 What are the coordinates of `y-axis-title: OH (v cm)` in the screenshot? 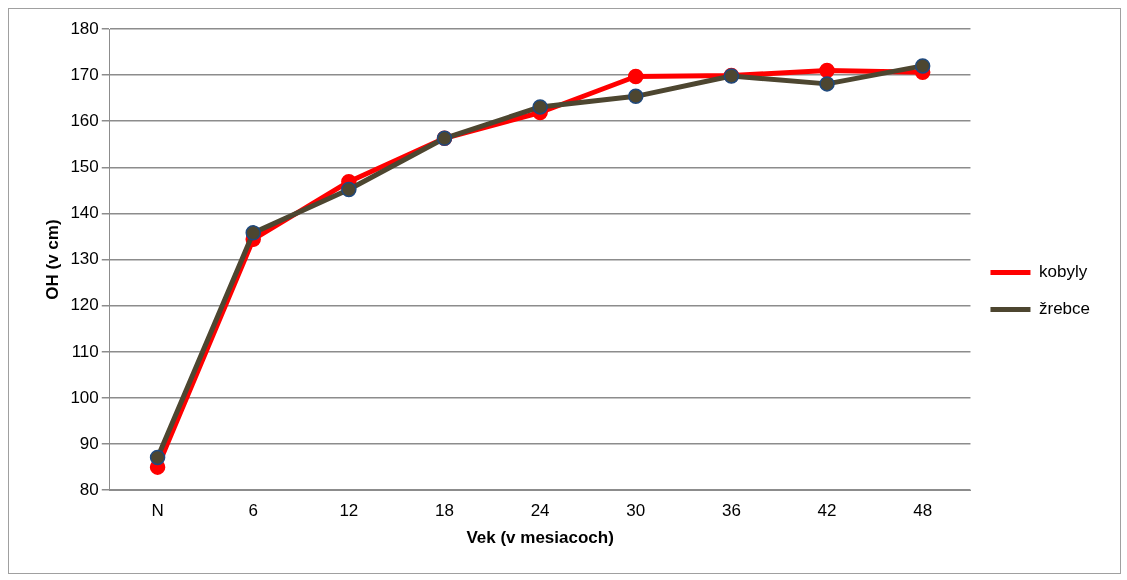 It's located at (52, 259).